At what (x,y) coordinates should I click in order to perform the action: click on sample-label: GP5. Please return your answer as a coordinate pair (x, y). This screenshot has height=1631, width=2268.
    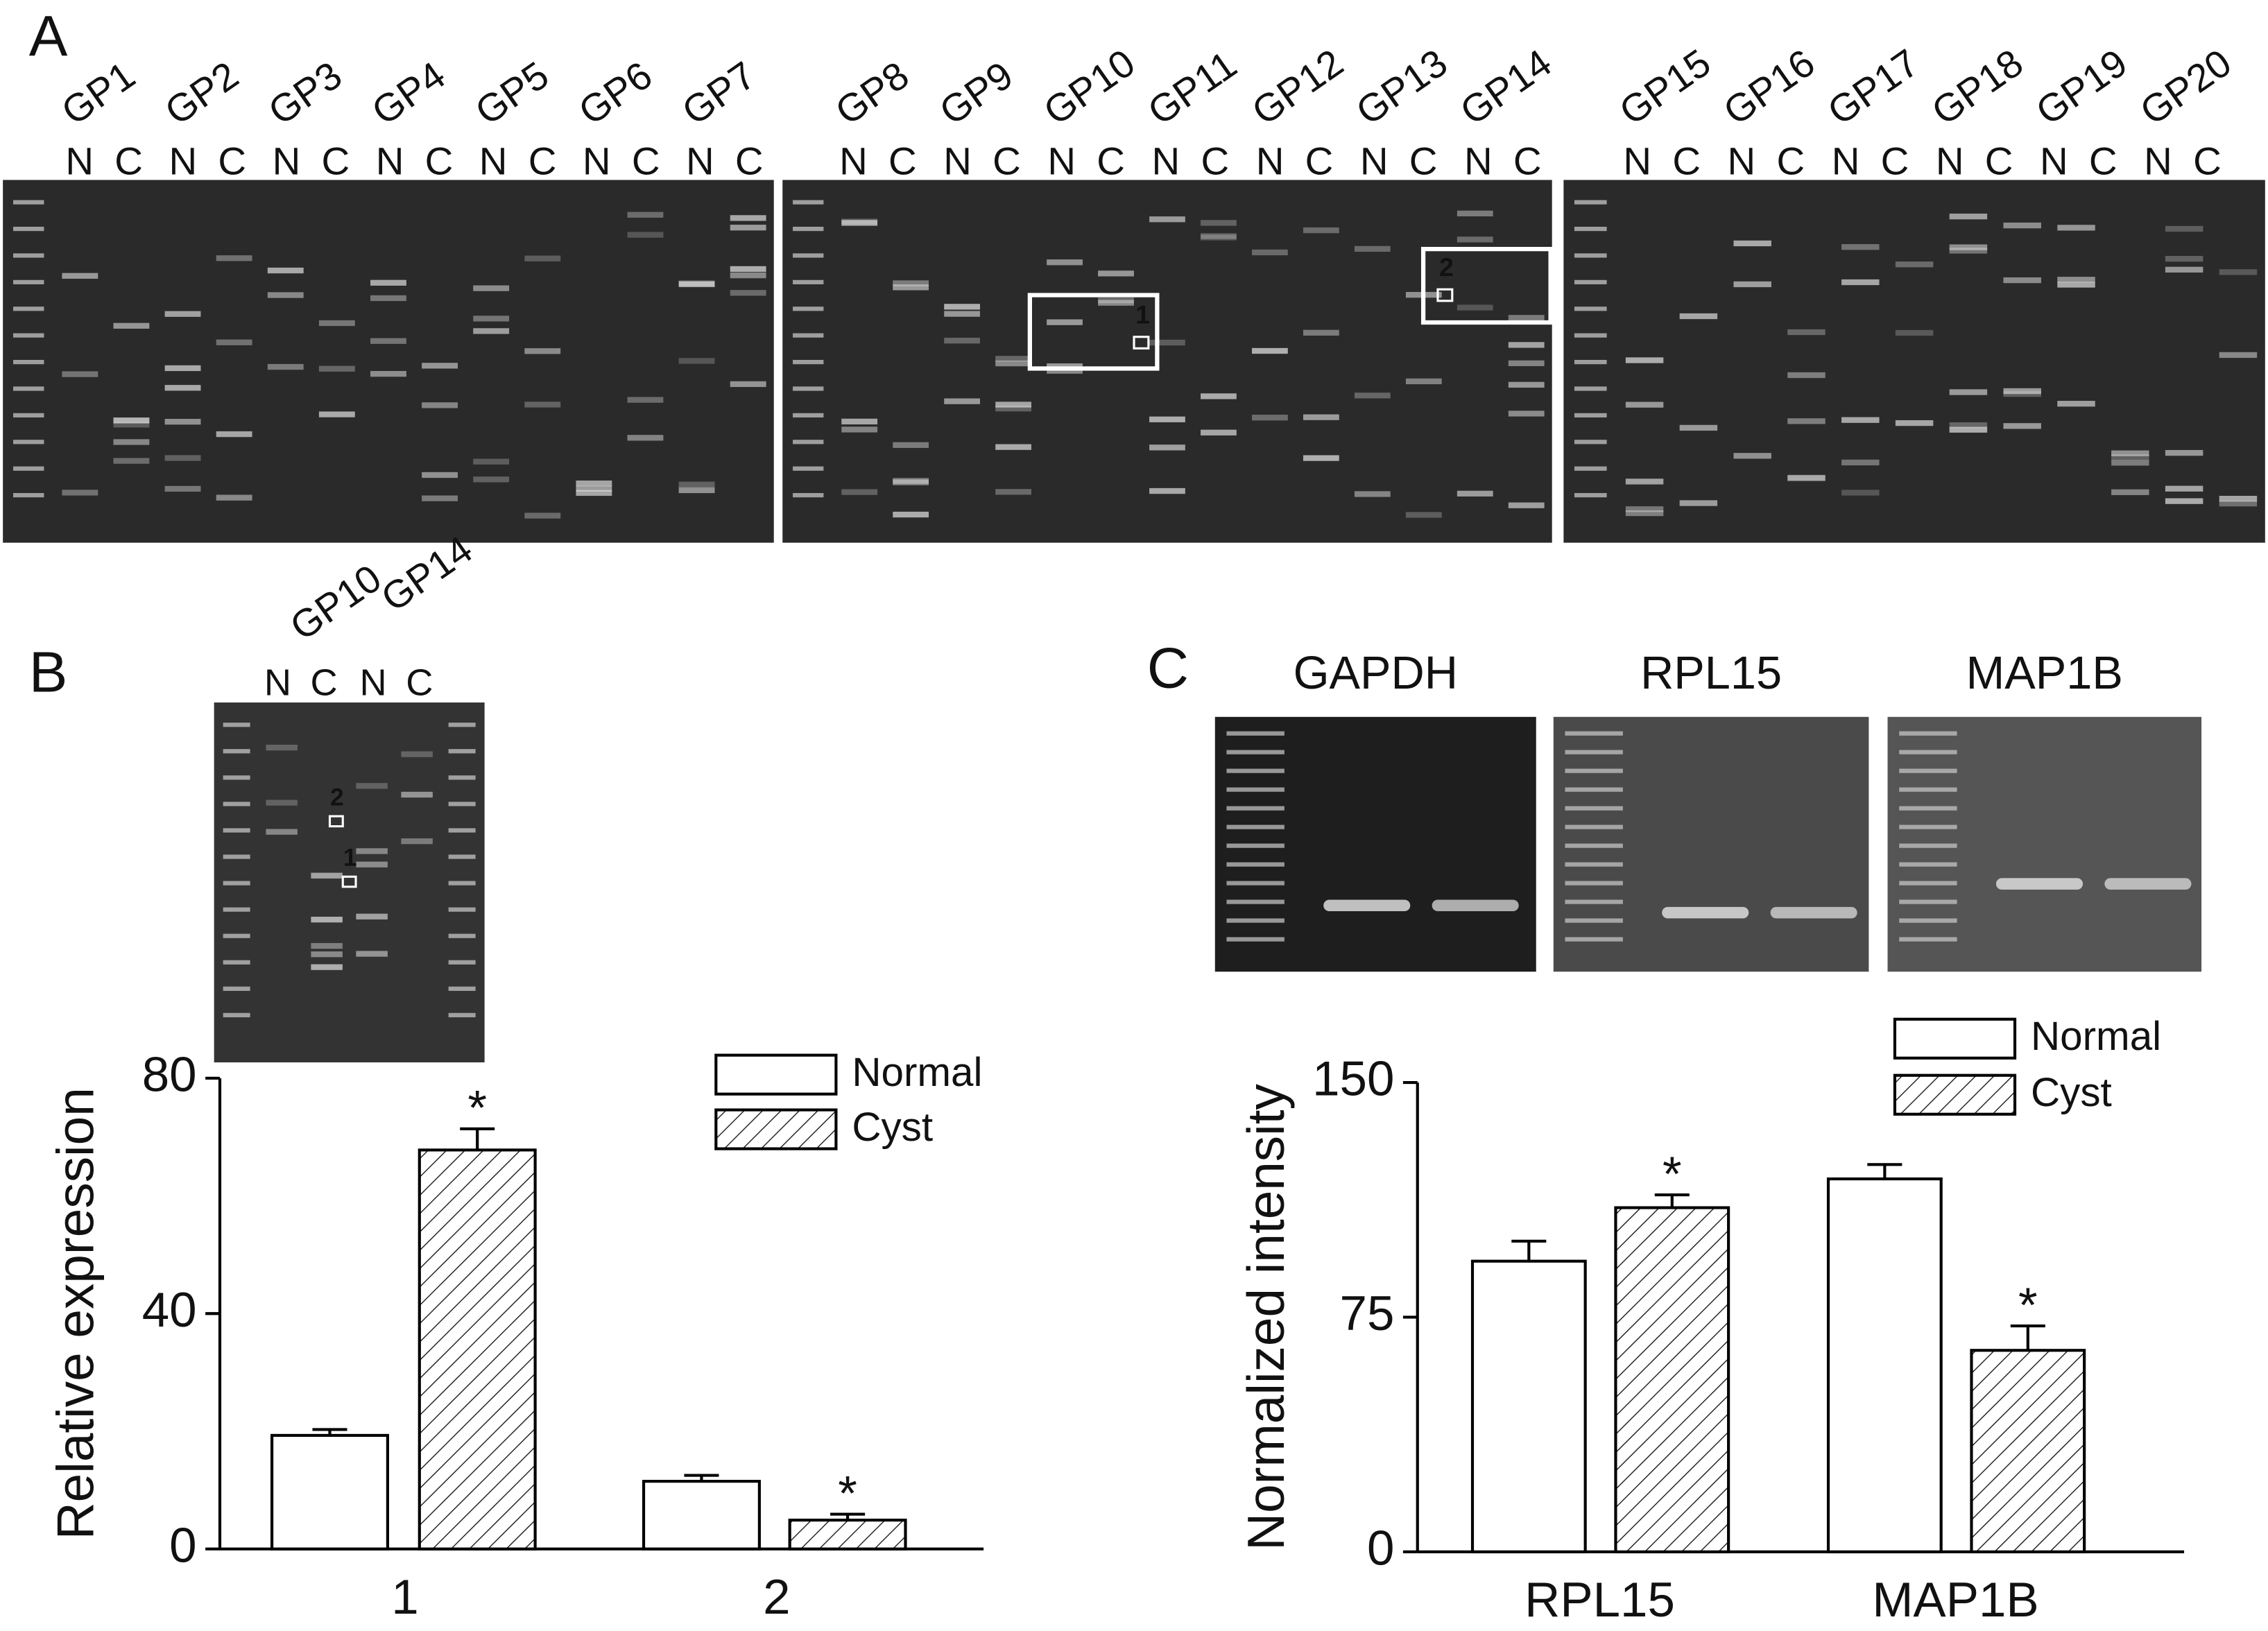
    Looking at the image, I should click on (512, 93).